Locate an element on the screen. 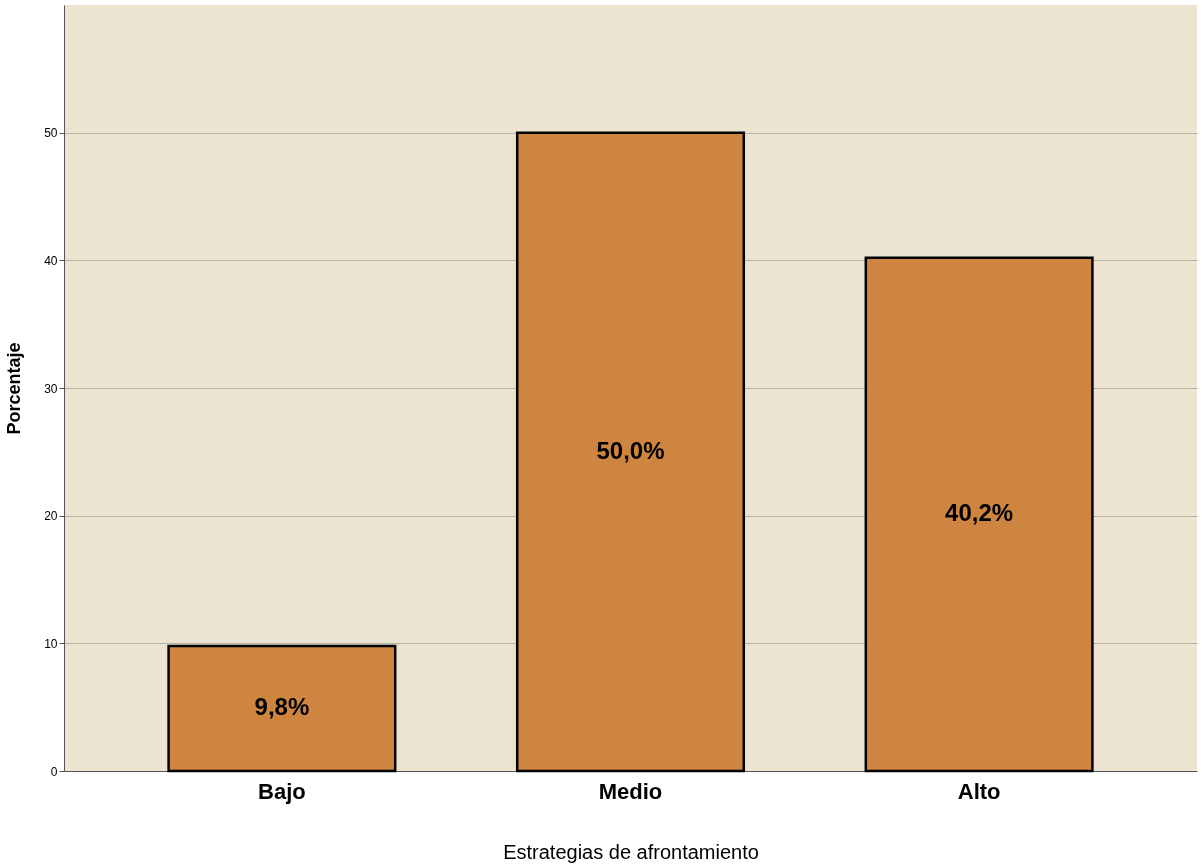  y-tick-label: 20 is located at coordinates (51, 516).